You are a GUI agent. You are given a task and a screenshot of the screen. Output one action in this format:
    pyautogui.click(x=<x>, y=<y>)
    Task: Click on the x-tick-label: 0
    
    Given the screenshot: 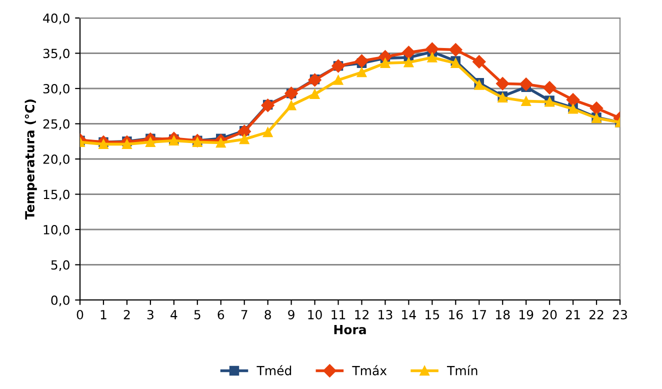 What is the action you would take?
    pyautogui.click(x=80, y=315)
    